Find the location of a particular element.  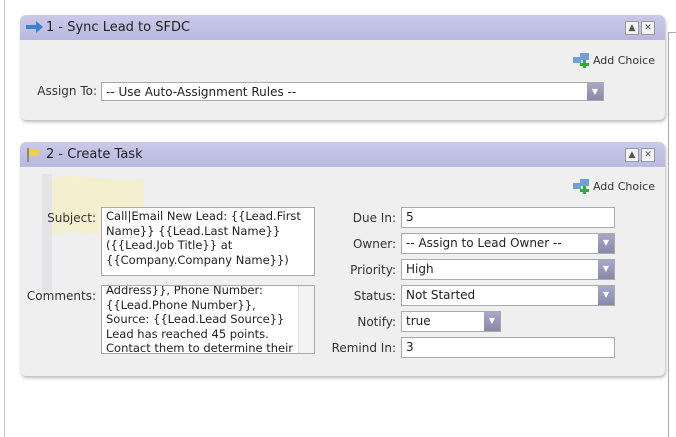

owner-select: -- Assign to Lead Owner -- ▼ is located at coordinates (508, 243).